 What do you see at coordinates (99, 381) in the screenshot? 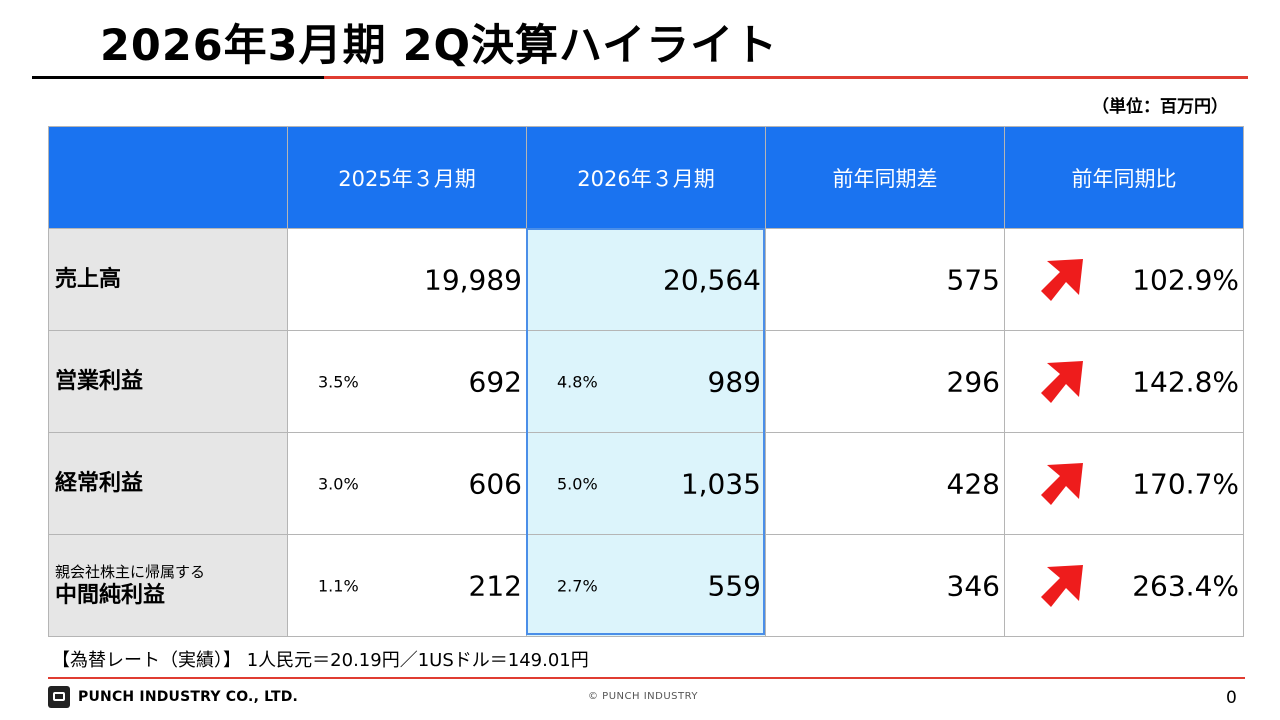
I see `row-label-text: 営業利益` at bounding box center [99, 381].